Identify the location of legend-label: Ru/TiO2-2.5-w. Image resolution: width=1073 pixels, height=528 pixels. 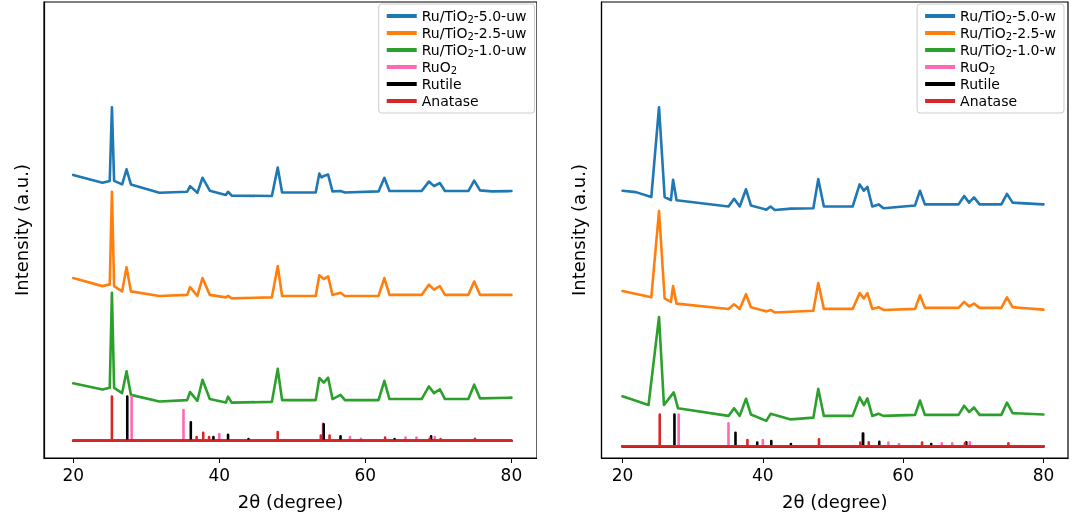
(1007, 33).